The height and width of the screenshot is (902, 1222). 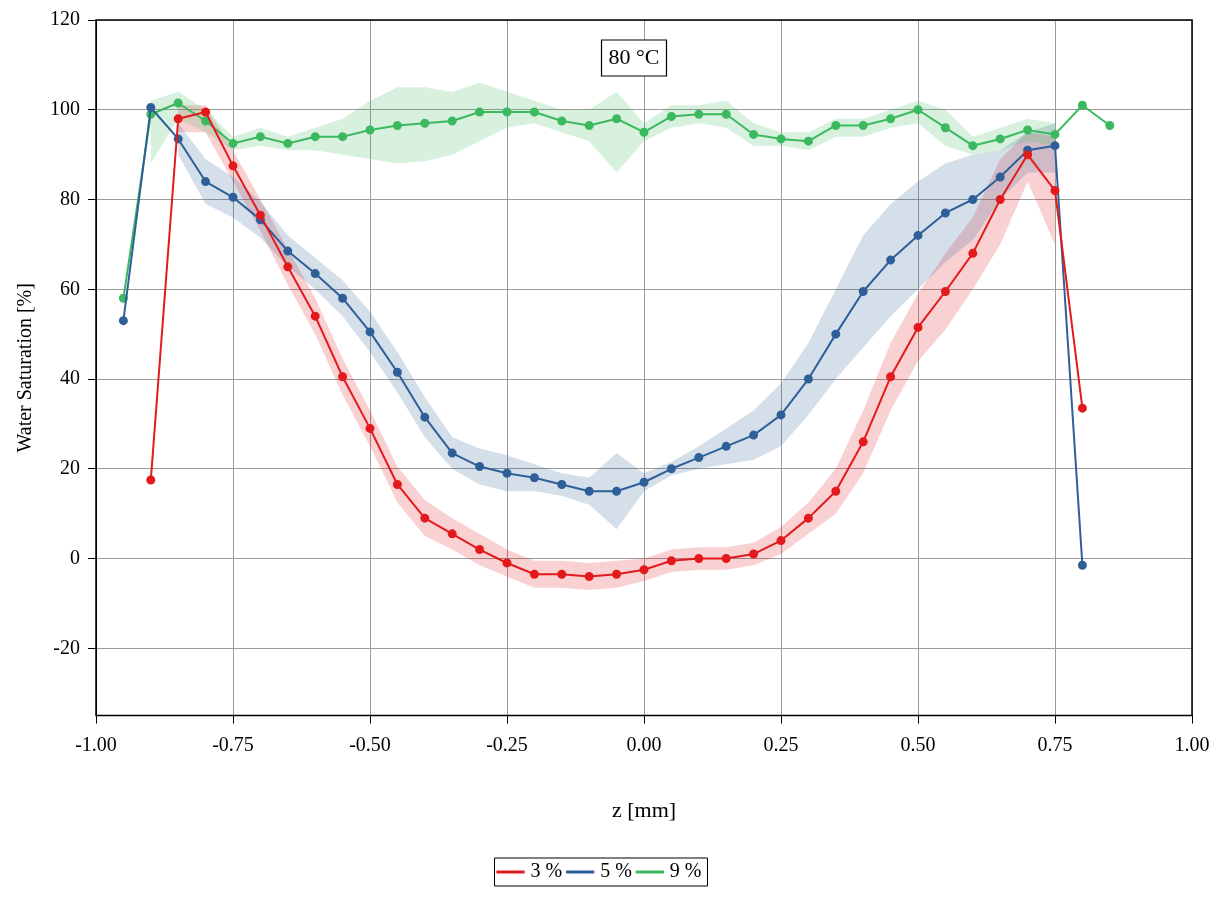 I want to click on y-tick-label: 20, so click(x=70, y=467).